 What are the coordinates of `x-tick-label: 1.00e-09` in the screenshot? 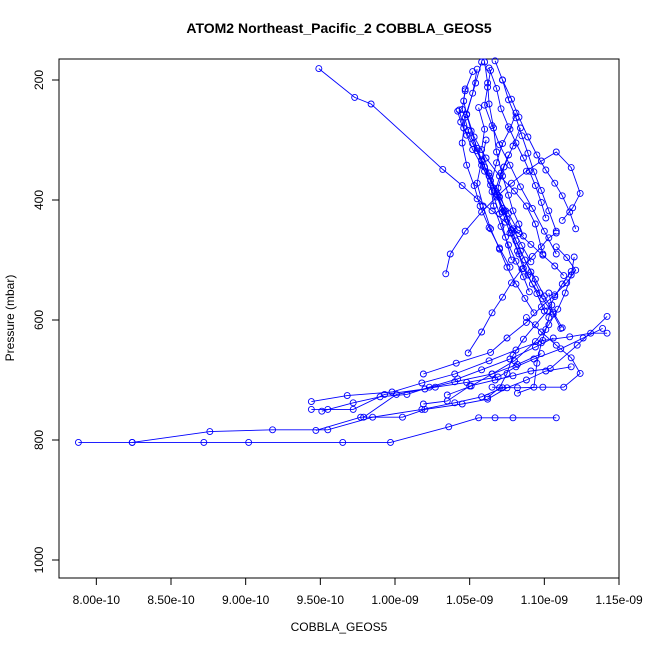 It's located at (395, 600).